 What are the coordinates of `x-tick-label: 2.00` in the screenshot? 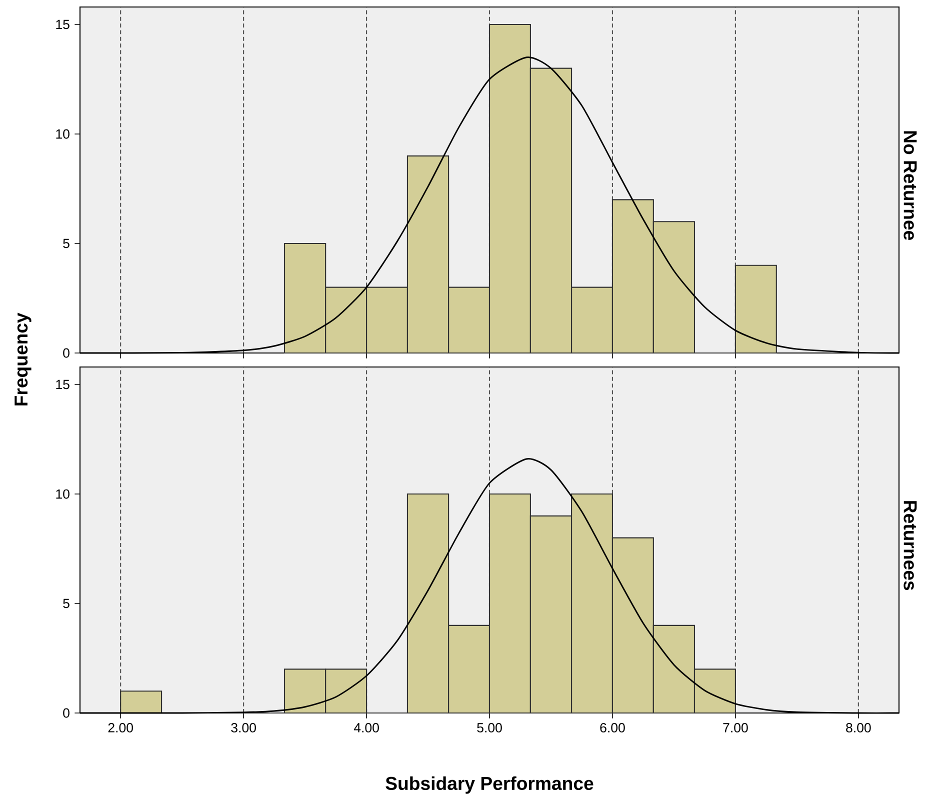 It's located at (120, 727).